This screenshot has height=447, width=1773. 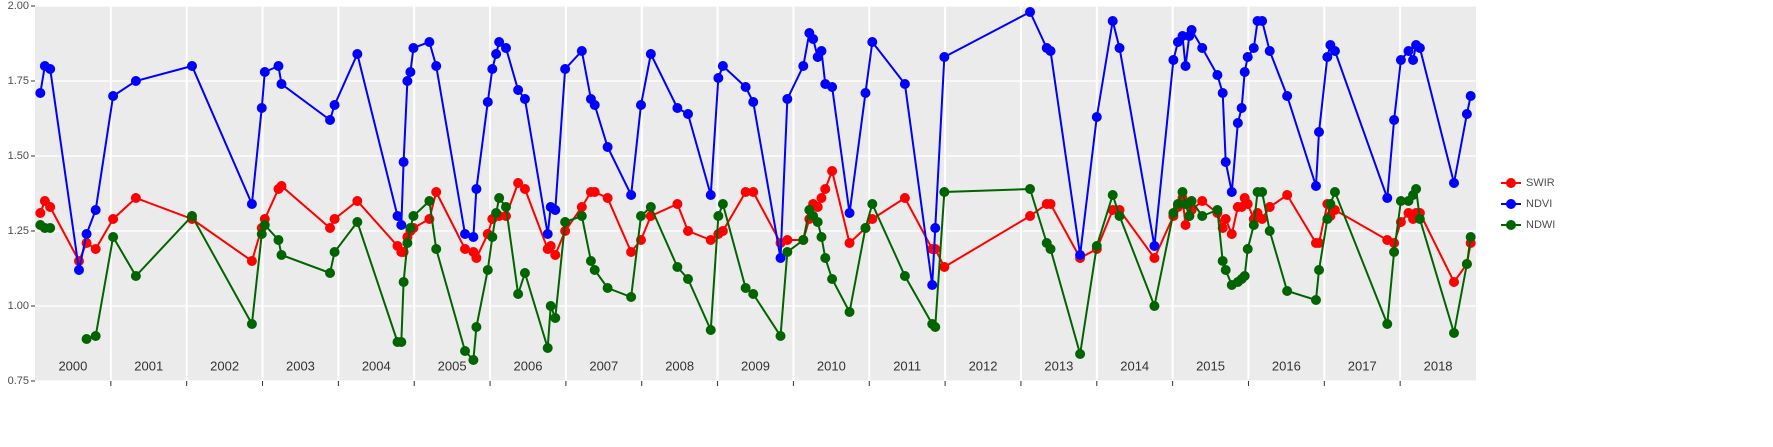 What do you see at coordinates (528, 365) in the screenshot?
I see `year-label: 2006` at bounding box center [528, 365].